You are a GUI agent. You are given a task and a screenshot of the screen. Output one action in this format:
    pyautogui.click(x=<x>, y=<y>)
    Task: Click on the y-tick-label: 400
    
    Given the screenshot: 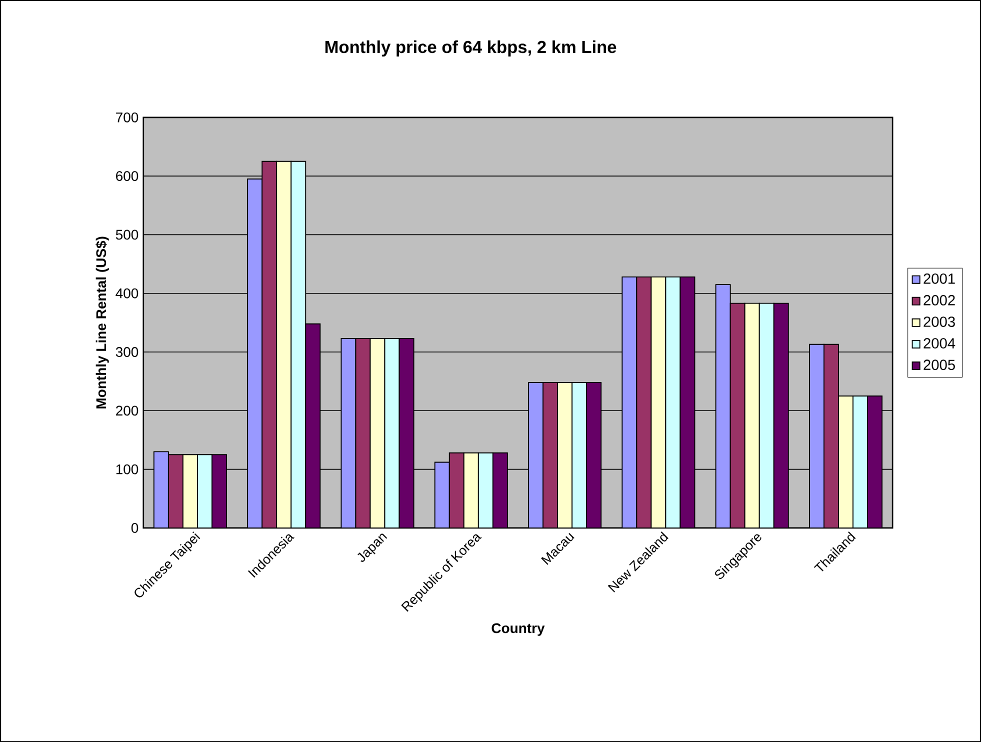 What is the action you would take?
    pyautogui.click(x=127, y=293)
    